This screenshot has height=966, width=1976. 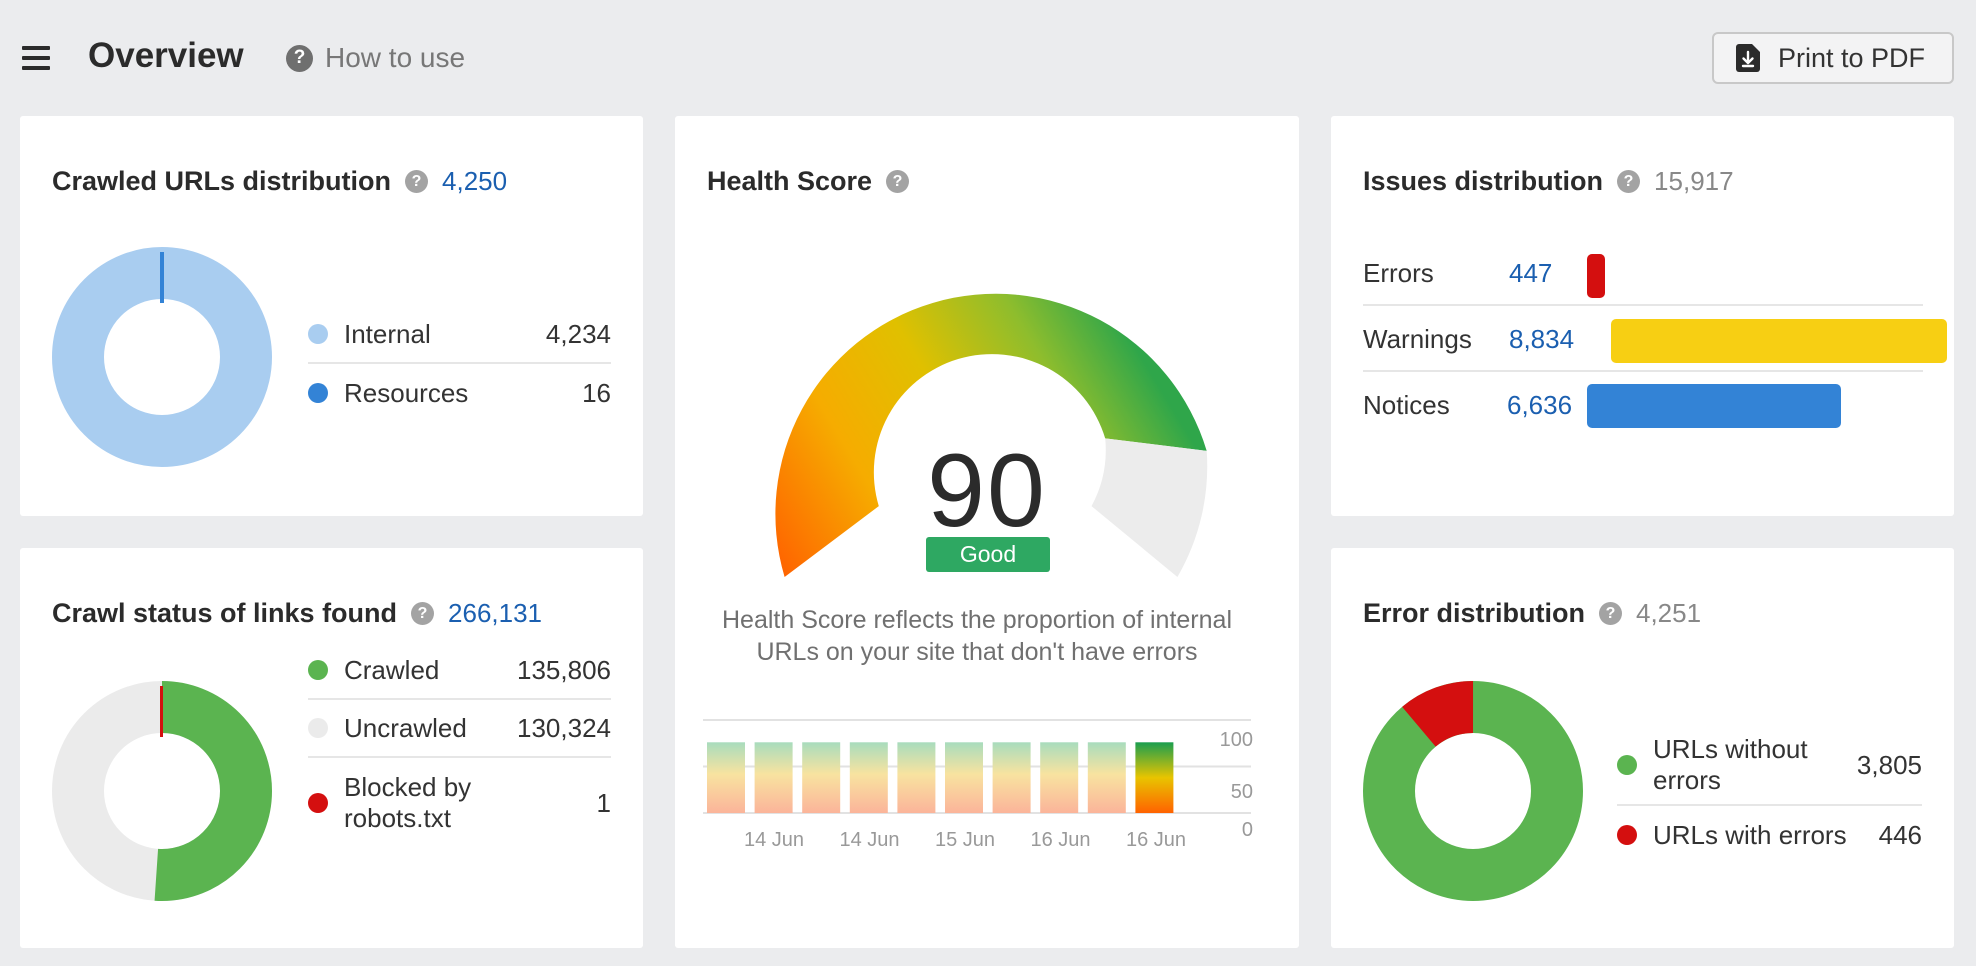 What do you see at coordinates (1750, 834) in the screenshot?
I see `legend-label: URLs with errors` at bounding box center [1750, 834].